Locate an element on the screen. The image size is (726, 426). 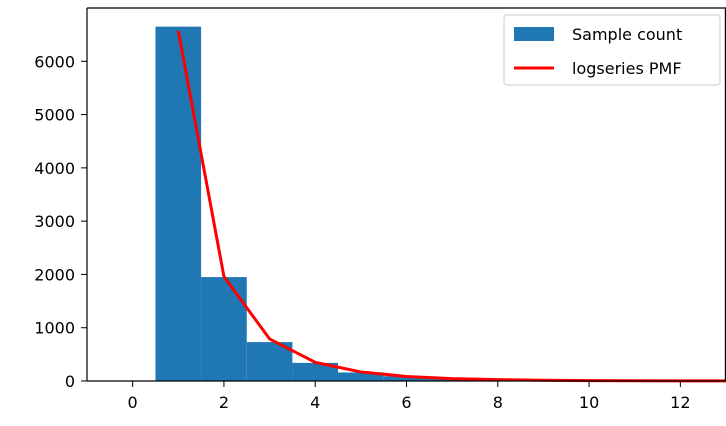
legend-label-bars: Sample count is located at coordinates (627, 34).